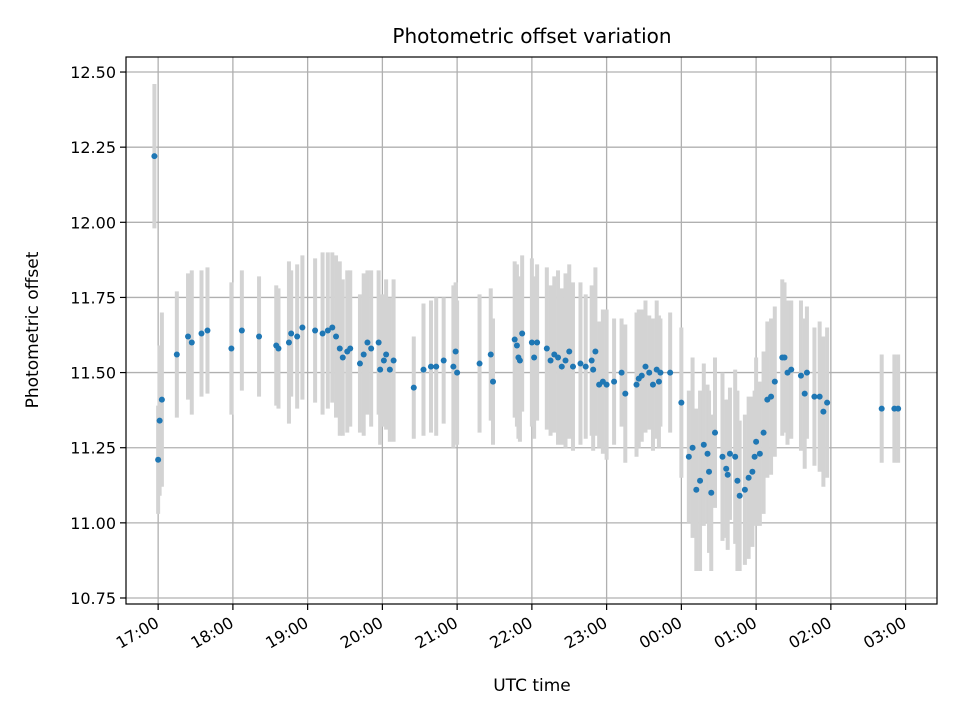 The width and height of the screenshot is (960, 720). I want to click on y-tick-label: 11.00, so click(93, 523).